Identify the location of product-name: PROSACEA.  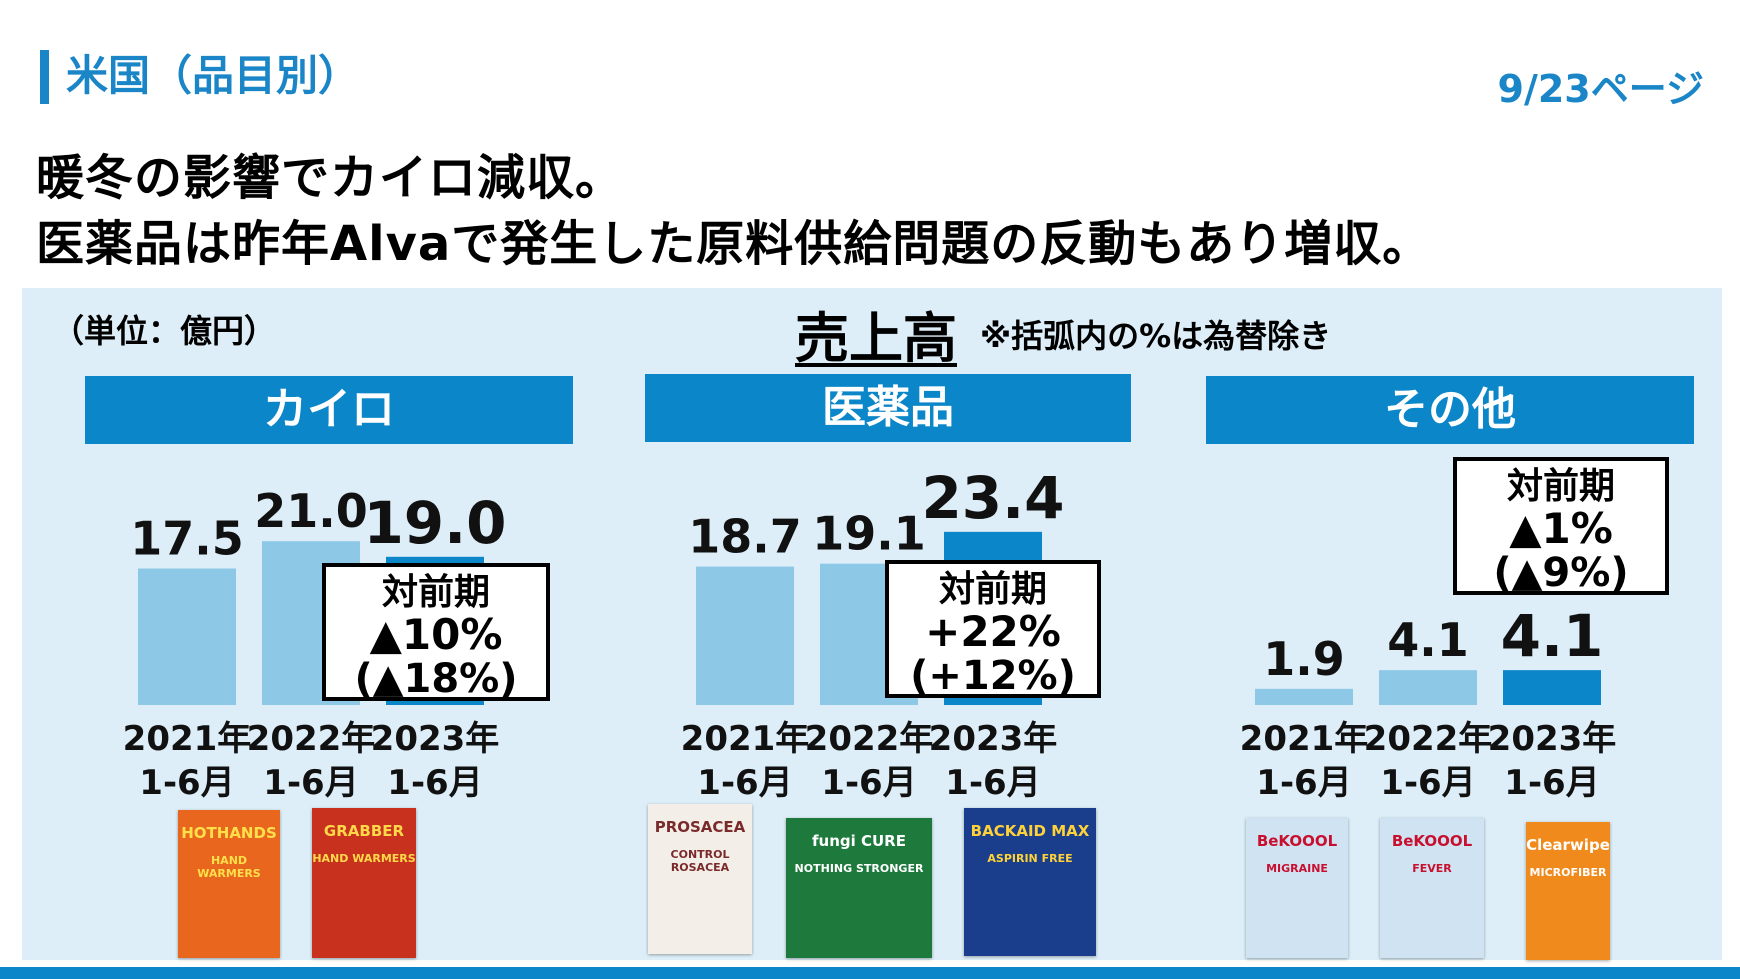
(700, 827).